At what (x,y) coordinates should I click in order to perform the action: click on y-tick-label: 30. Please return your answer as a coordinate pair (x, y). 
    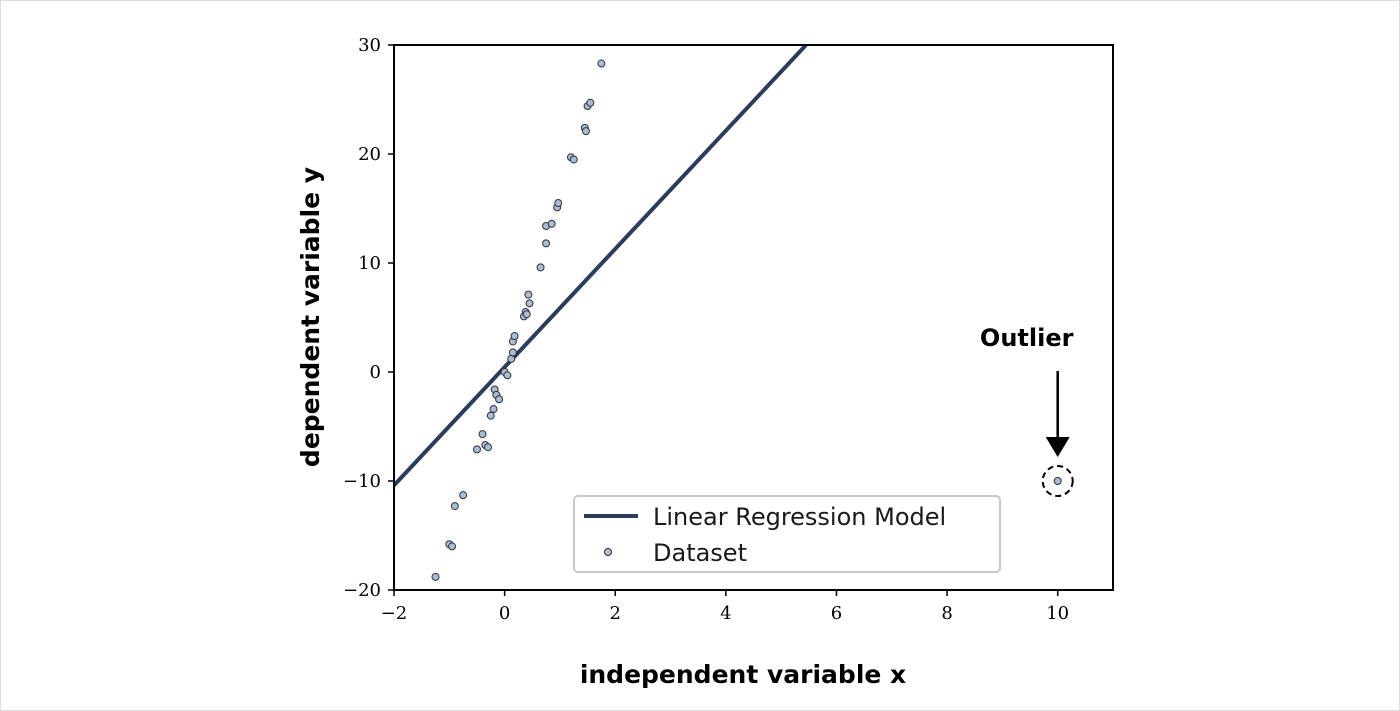
    Looking at the image, I should click on (369, 45).